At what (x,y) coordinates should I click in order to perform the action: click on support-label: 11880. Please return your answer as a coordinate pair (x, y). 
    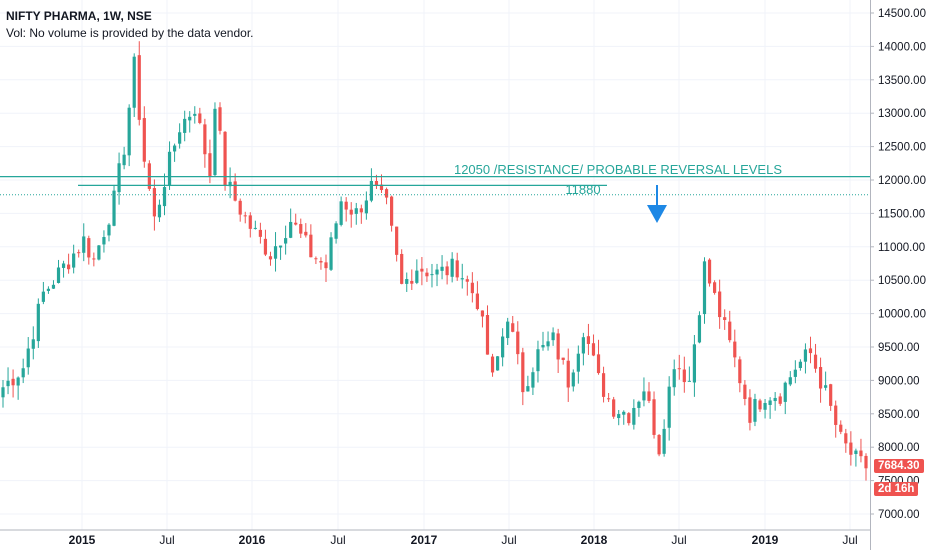
    Looking at the image, I should click on (582, 189).